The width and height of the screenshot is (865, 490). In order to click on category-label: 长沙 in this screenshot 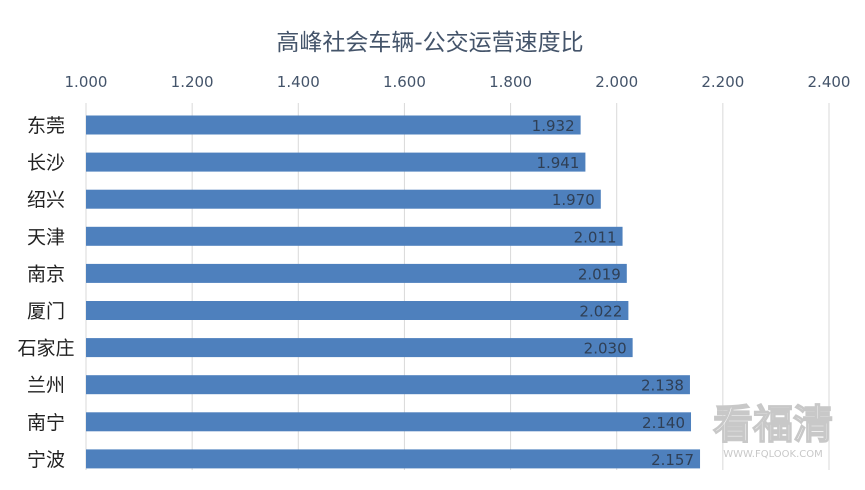, I will do `click(46, 163)`.